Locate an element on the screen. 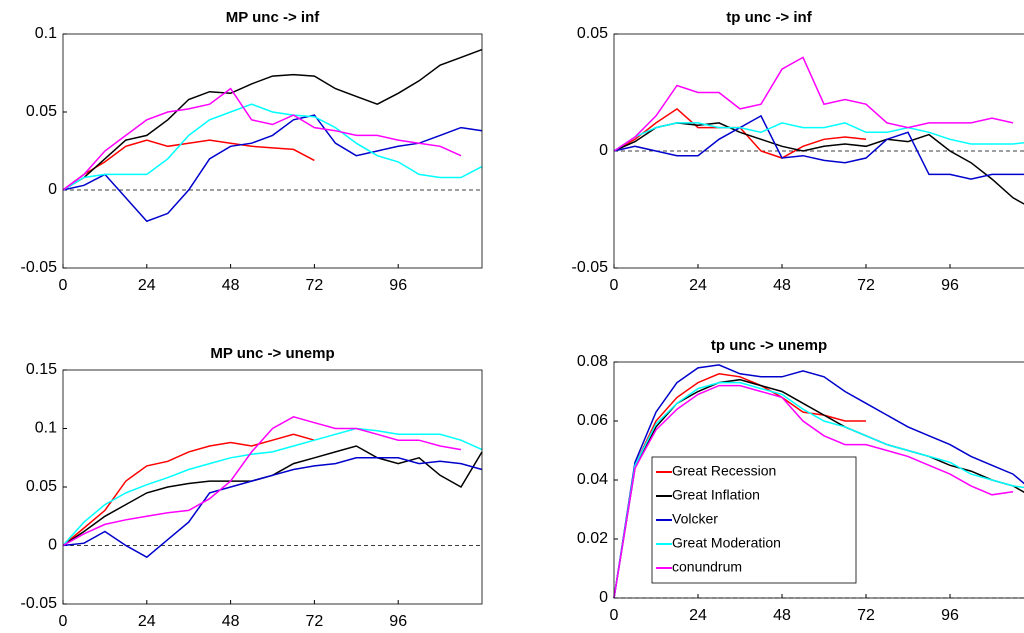 The height and width of the screenshot is (633, 1024). legend-box is located at coordinates (754, 520).